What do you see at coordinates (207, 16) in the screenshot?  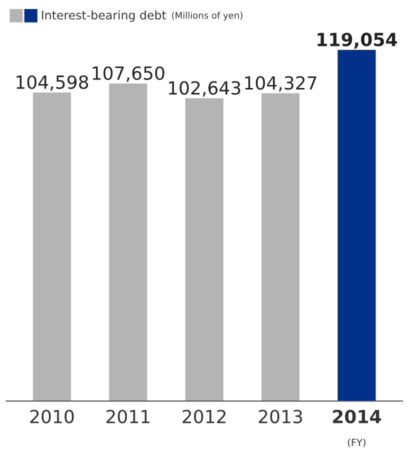 I see `text: (Millions of yen)` at bounding box center [207, 16].